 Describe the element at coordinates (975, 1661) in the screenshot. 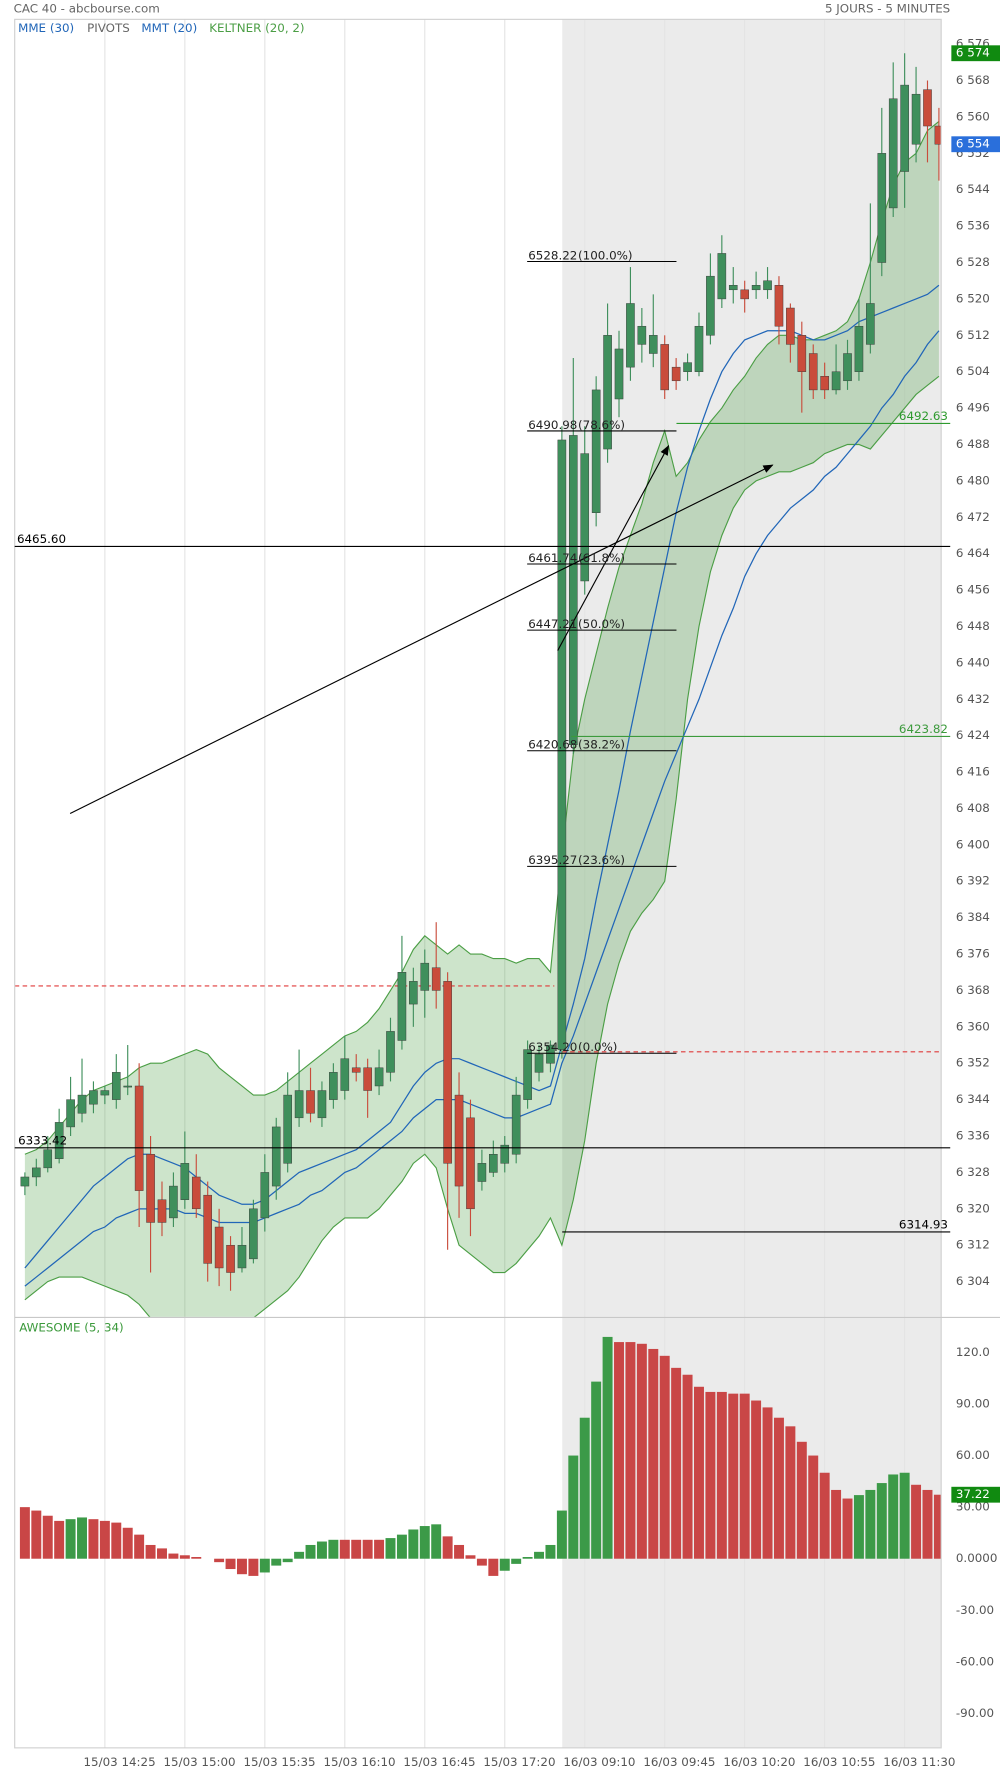

I see `y-tick-label: -60.00` at that location.